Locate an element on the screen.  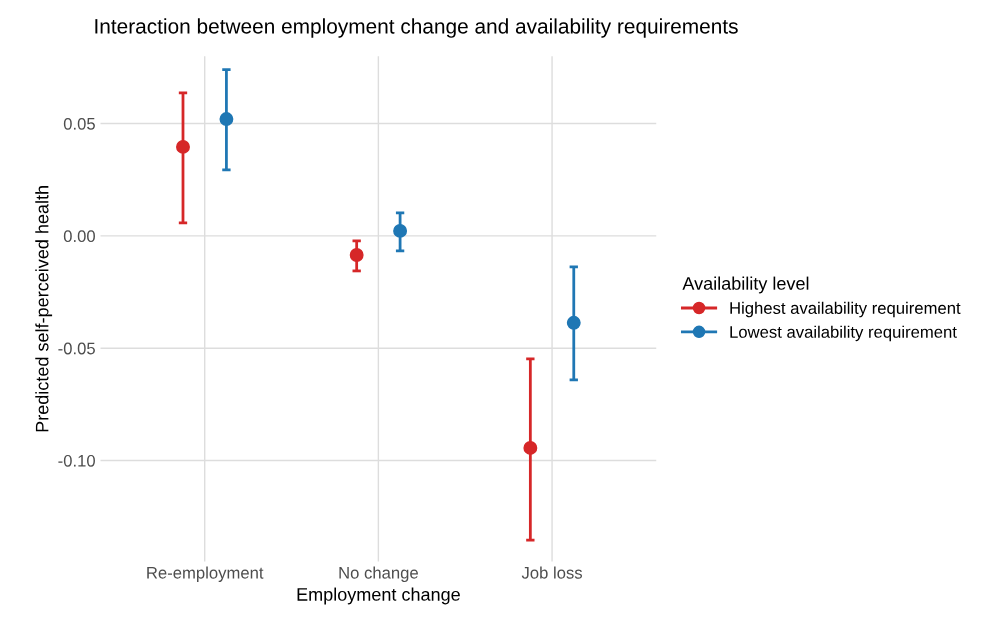
chart-title: Interaction between employment change and availability requirements is located at coordinates (416, 28).